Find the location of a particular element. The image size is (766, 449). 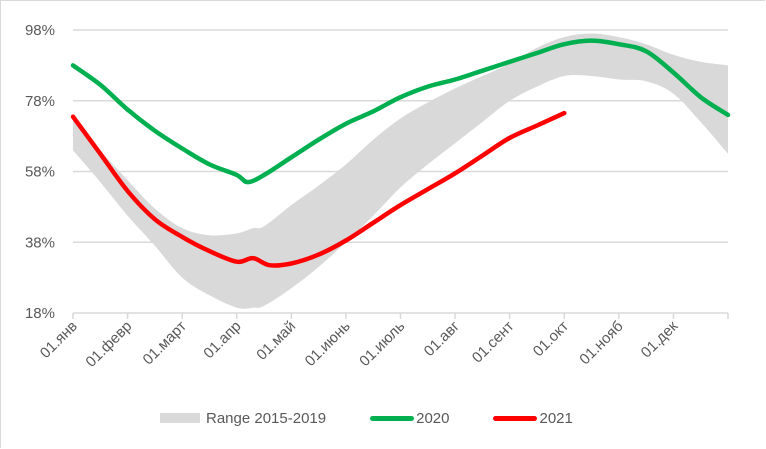

legend-item-2021: 2021 is located at coordinates (533, 418).